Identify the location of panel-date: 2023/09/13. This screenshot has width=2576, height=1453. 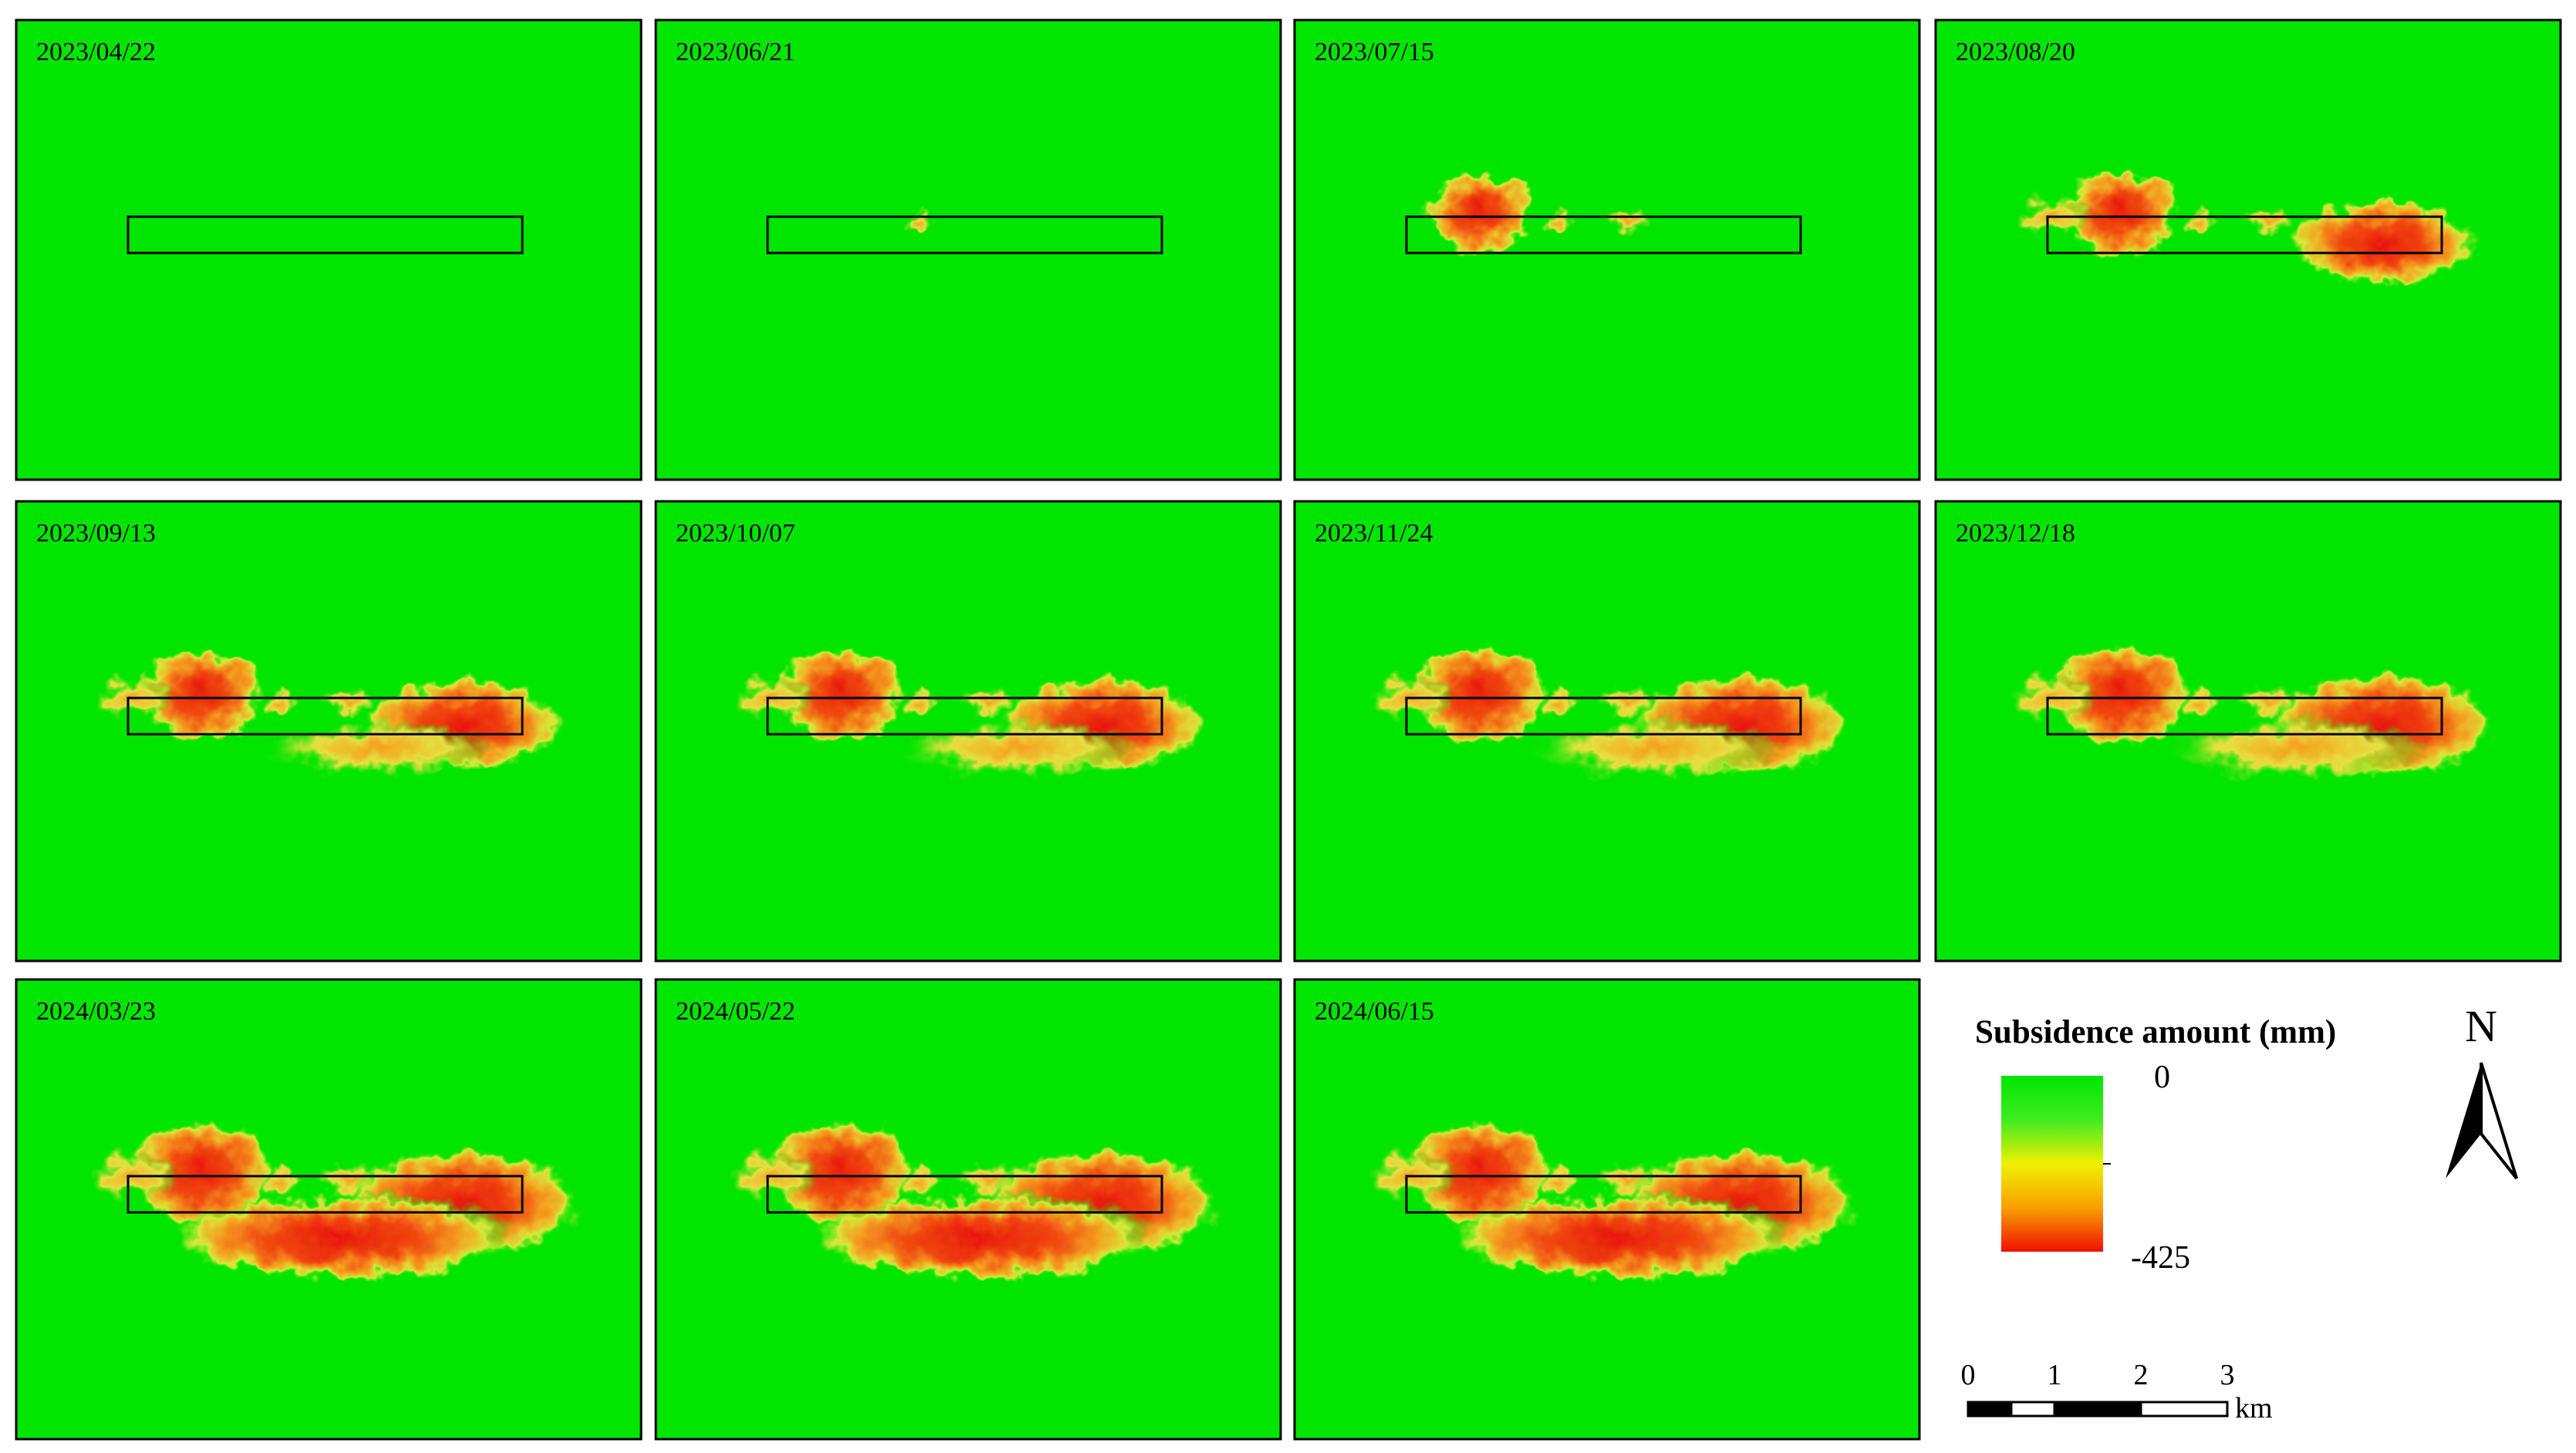
(96, 533).